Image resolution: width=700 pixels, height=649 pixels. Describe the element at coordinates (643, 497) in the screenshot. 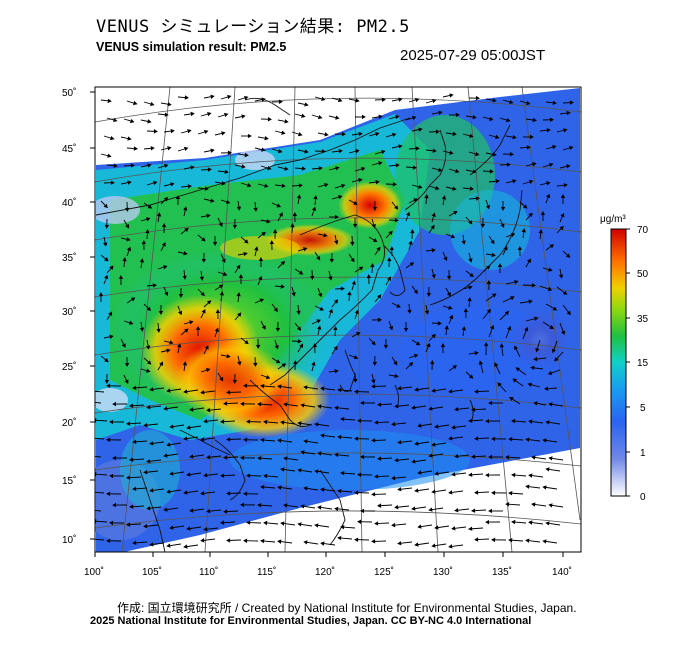

I see `colorbar-tick-0: 0` at that location.